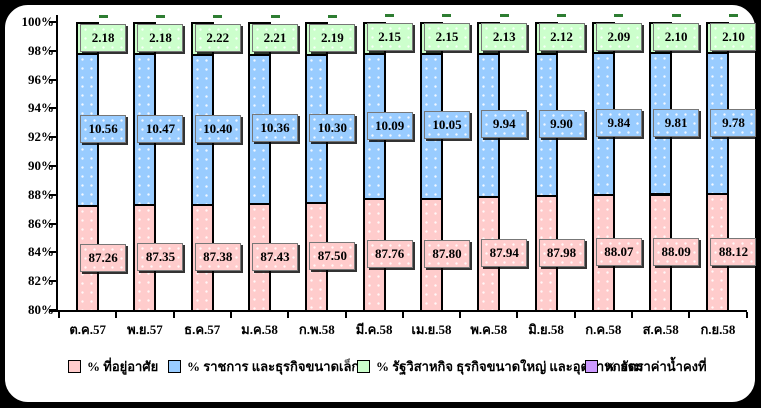  Describe the element at coordinates (446, 125) in the screenshot. I see `data-label-government-small-business: 10.05` at that location.